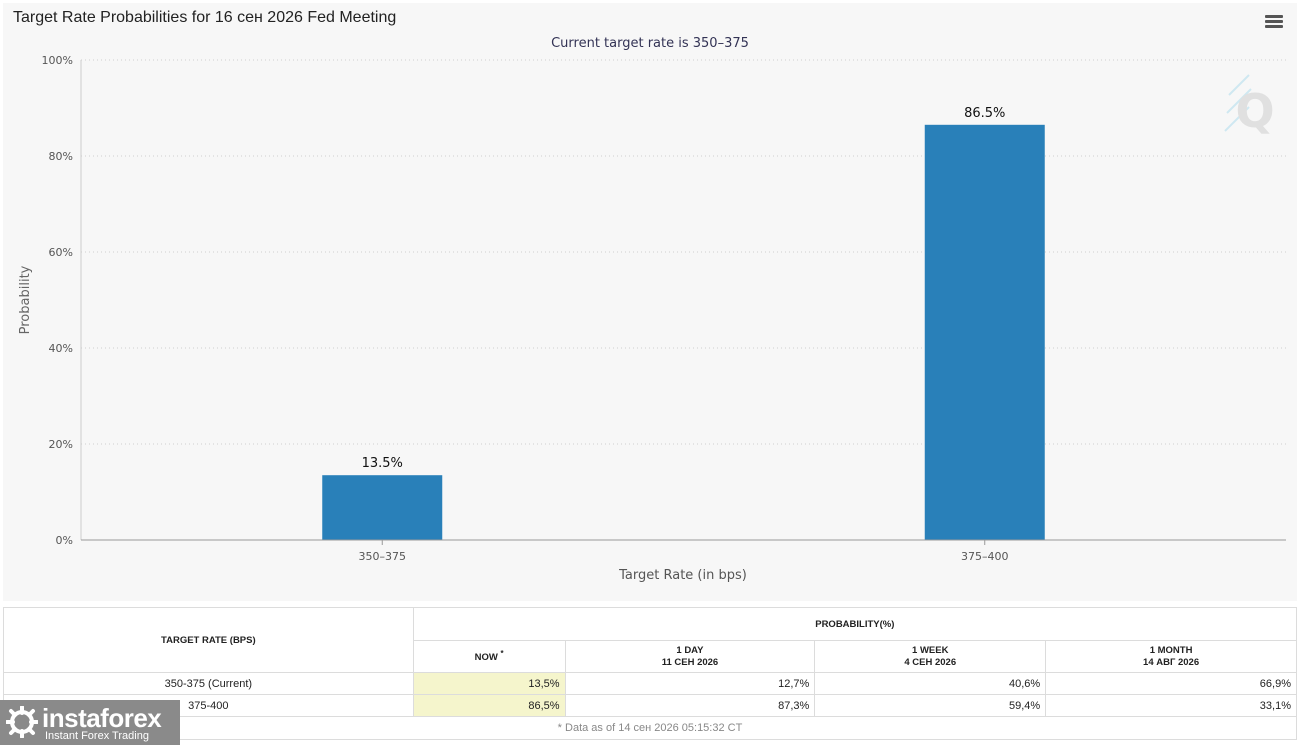 The height and width of the screenshot is (745, 1304). Describe the element at coordinates (690, 705) in the screenshot. I see `probability-cell: 87,3%` at that location.